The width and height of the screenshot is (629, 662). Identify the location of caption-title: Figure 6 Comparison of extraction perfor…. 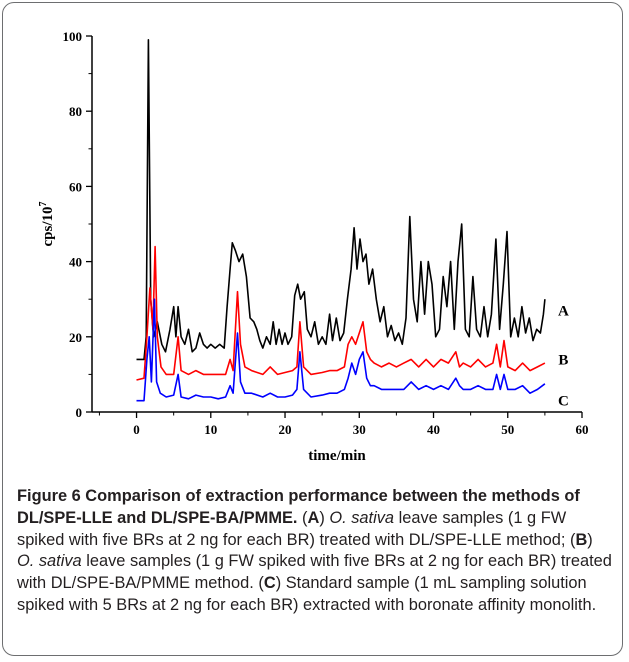
(298, 507).